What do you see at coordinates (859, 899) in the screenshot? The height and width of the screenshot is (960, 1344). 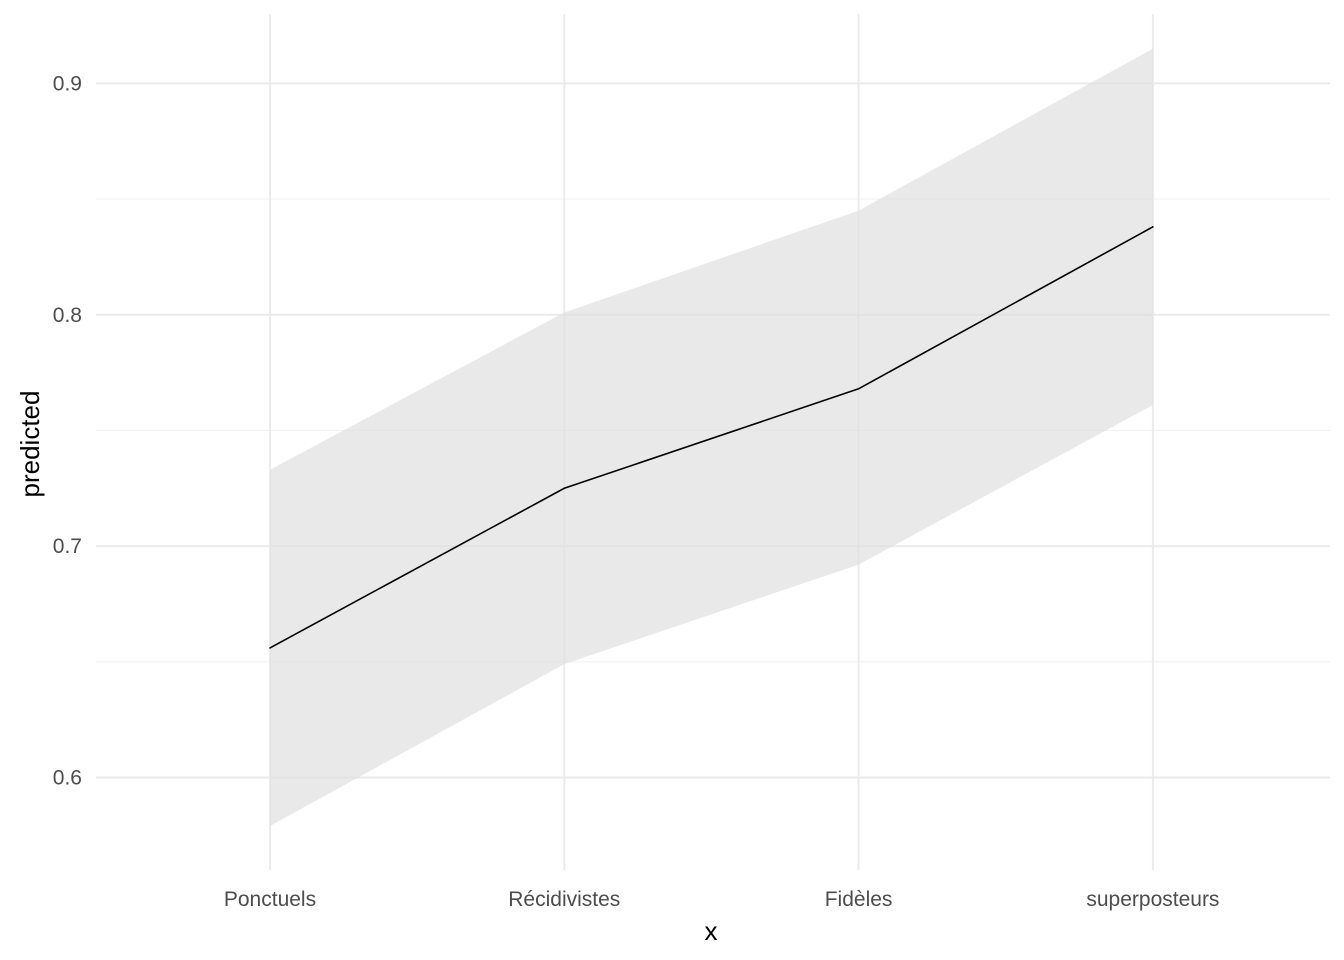 I see `x-tick-label: Fidèles` at bounding box center [859, 899].